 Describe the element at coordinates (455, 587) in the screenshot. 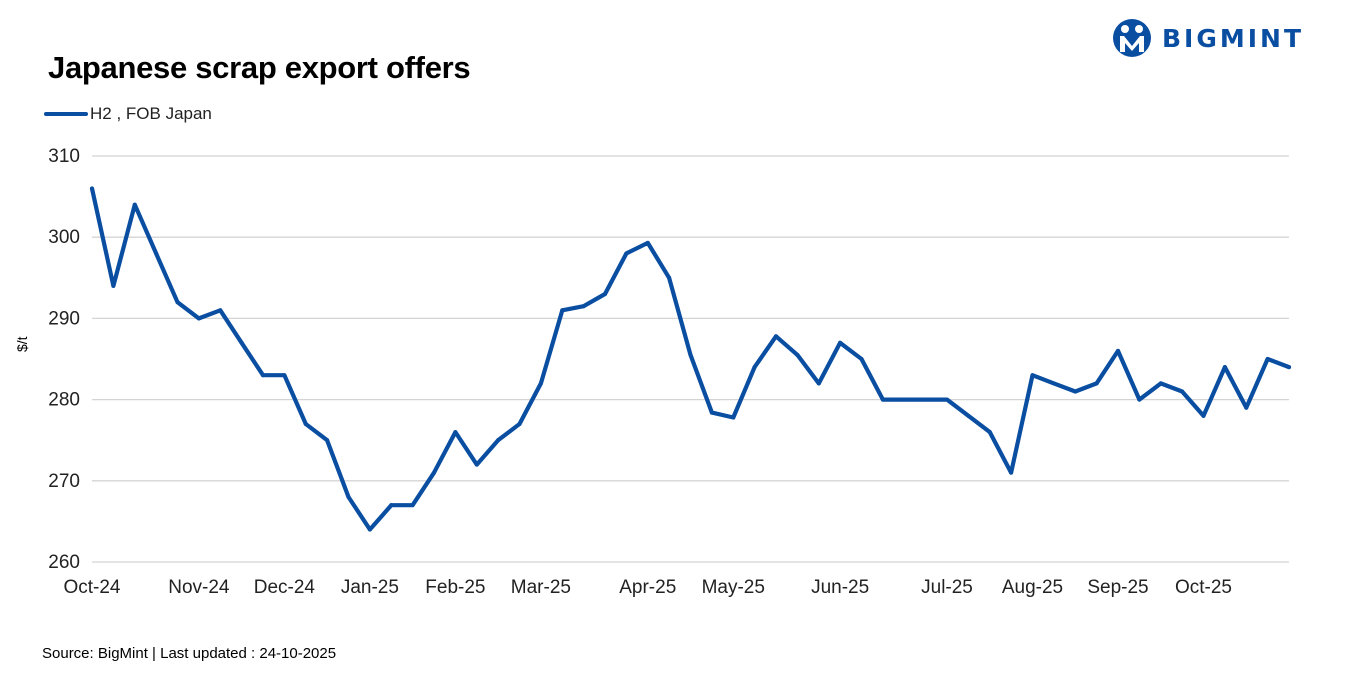

I see `x-tick-label: Feb-25` at that location.